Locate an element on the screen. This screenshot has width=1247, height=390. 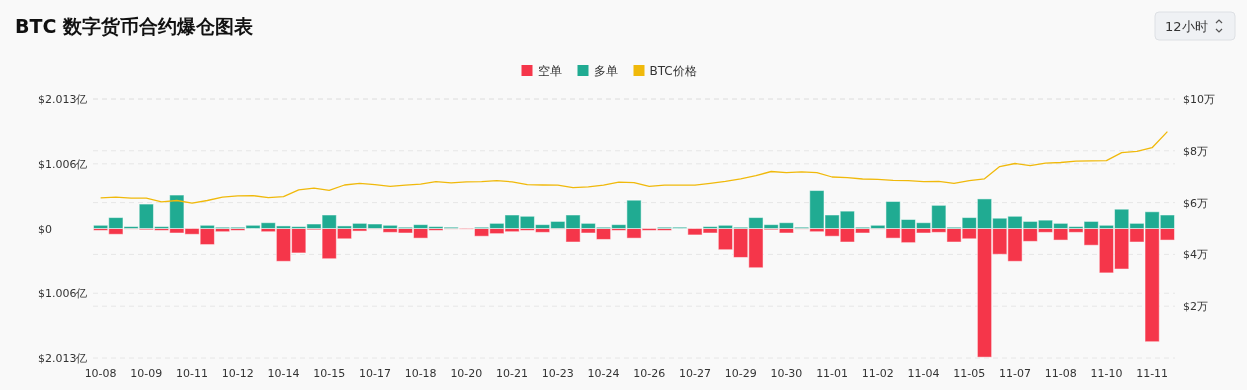
x-tick-label: 10-11 is located at coordinates (192, 373).